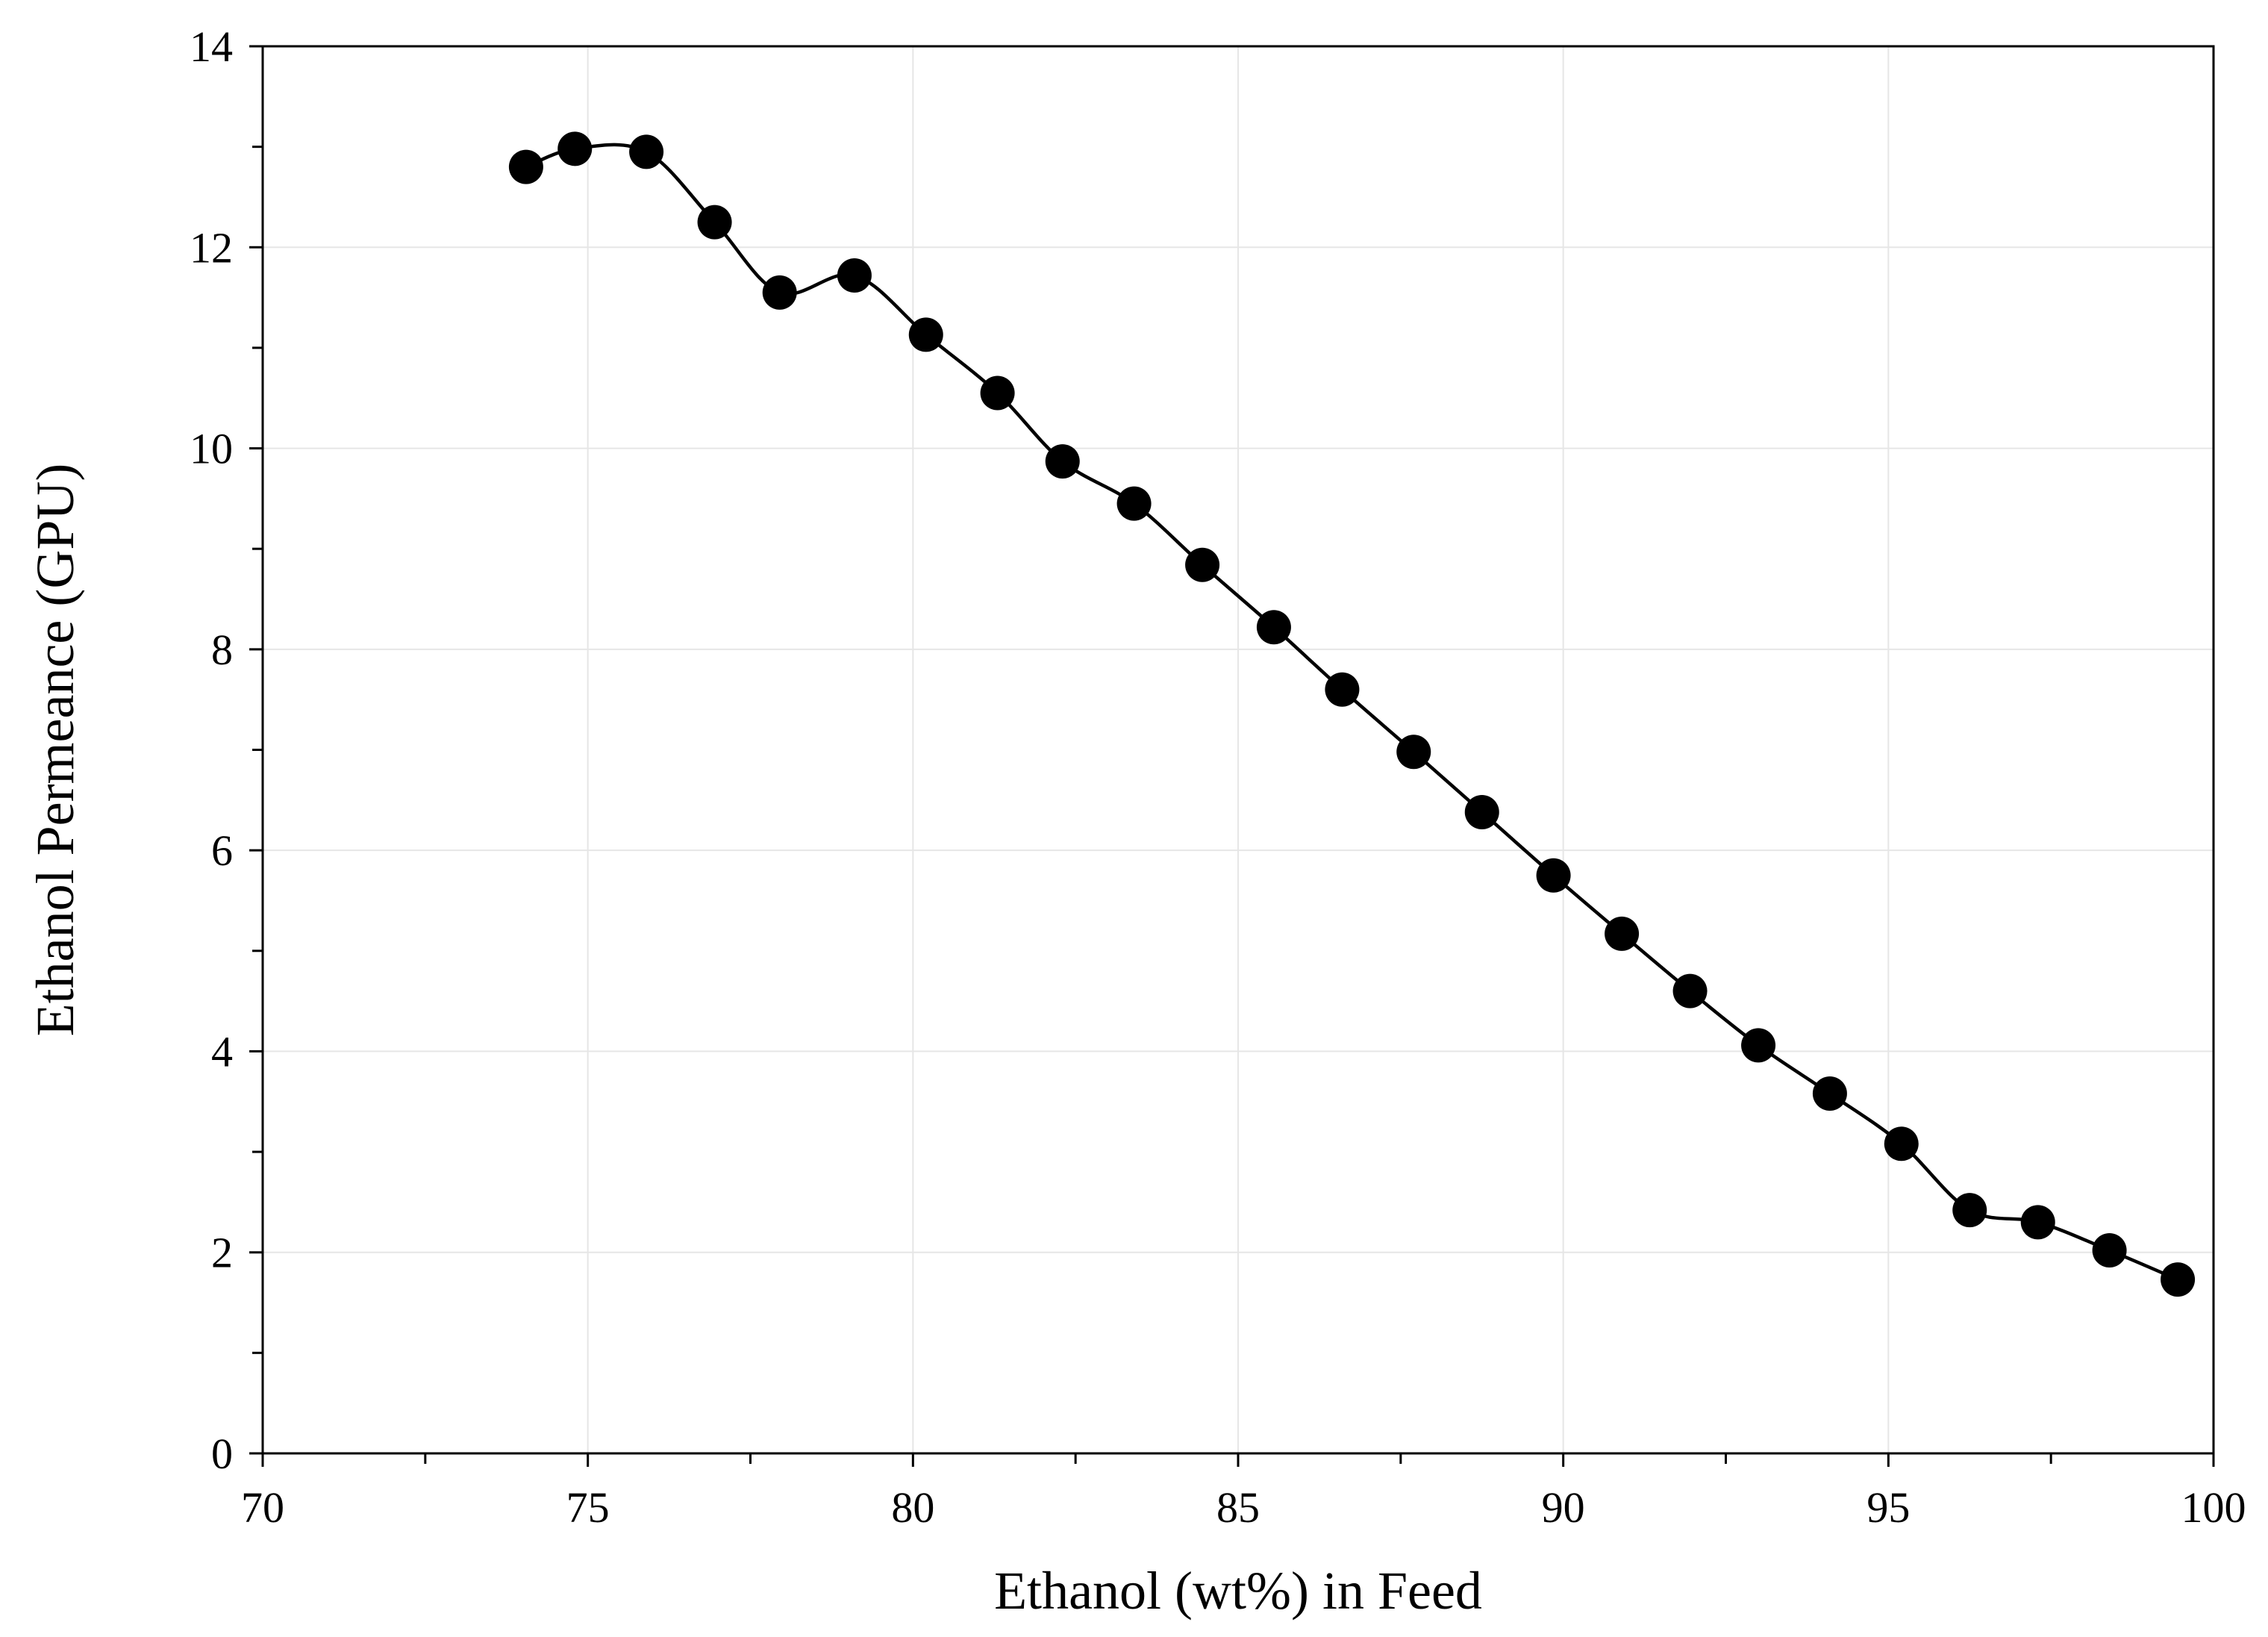  What do you see at coordinates (55, 750) in the screenshot?
I see `y-axis-title: Ethanol Permeance (GPU)` at bounding box center [55, 750].